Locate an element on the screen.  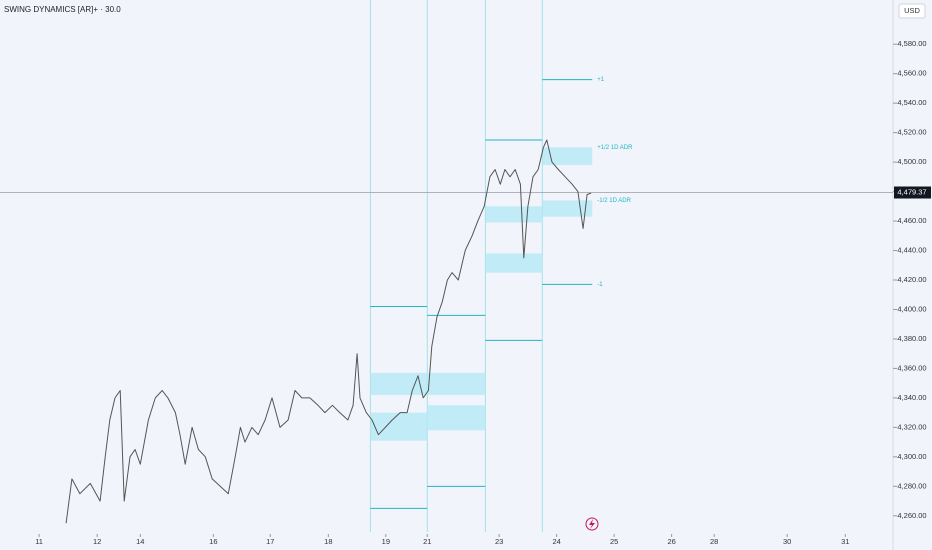
x-tick-label: 16 is located at coordinates (213, 541).